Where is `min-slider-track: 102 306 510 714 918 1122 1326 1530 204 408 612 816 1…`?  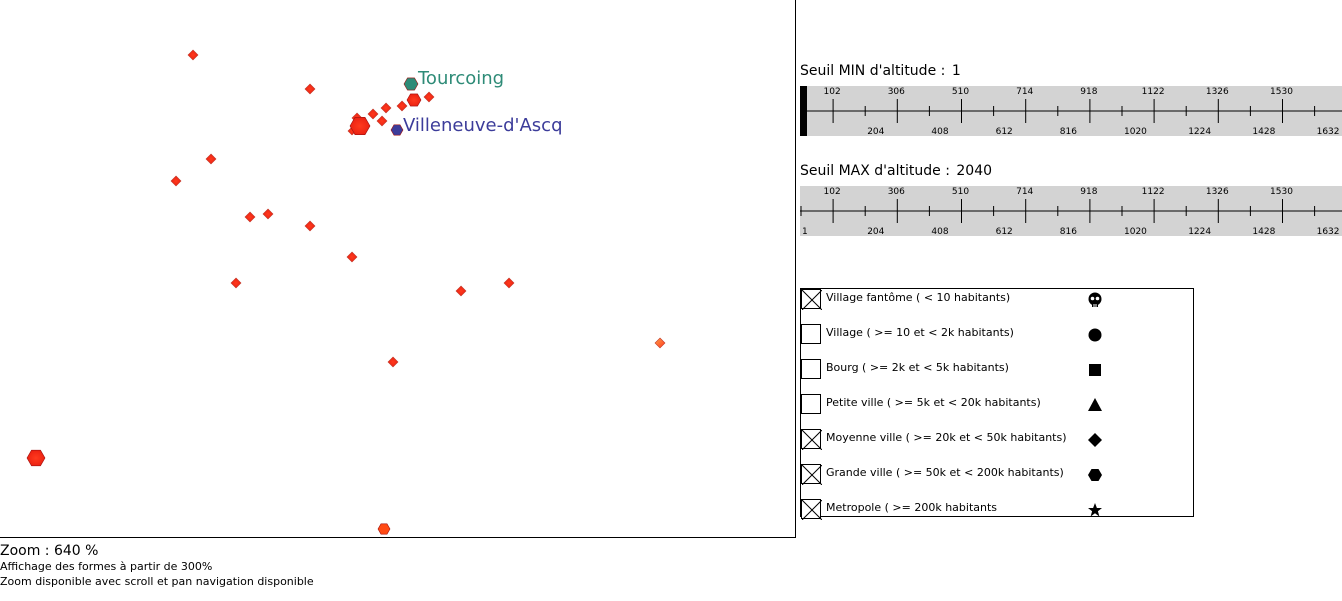 min-slider-track: 102 306 510 714 918 1122 1326 1530 204 408 612 816 1… is located at coordinates (1071, 111).